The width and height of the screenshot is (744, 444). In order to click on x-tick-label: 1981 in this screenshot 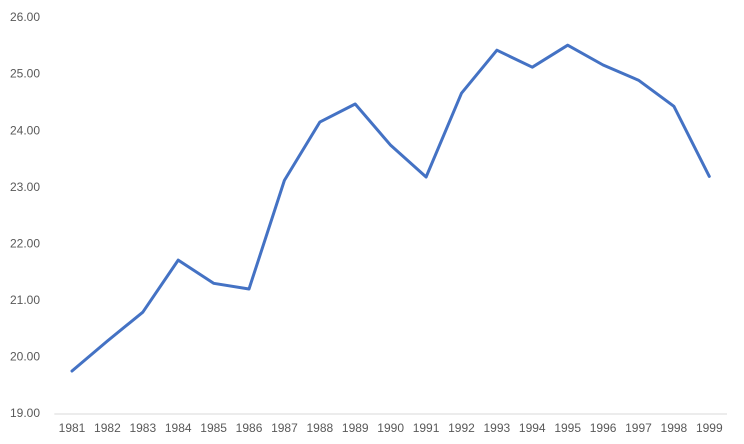, I will do `click(72, 428)`.